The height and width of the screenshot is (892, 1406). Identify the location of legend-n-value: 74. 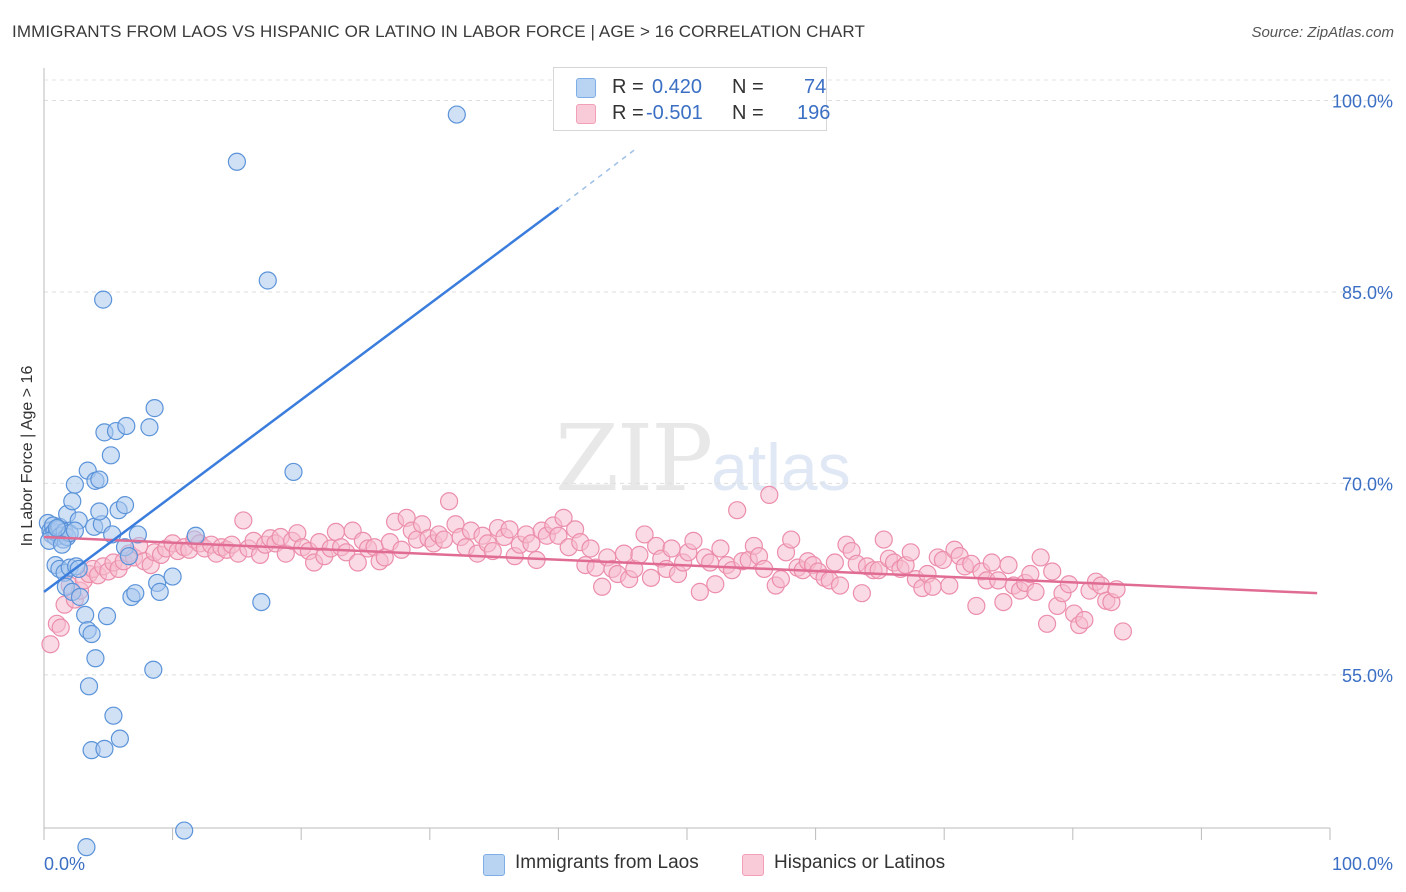
(815, 87).